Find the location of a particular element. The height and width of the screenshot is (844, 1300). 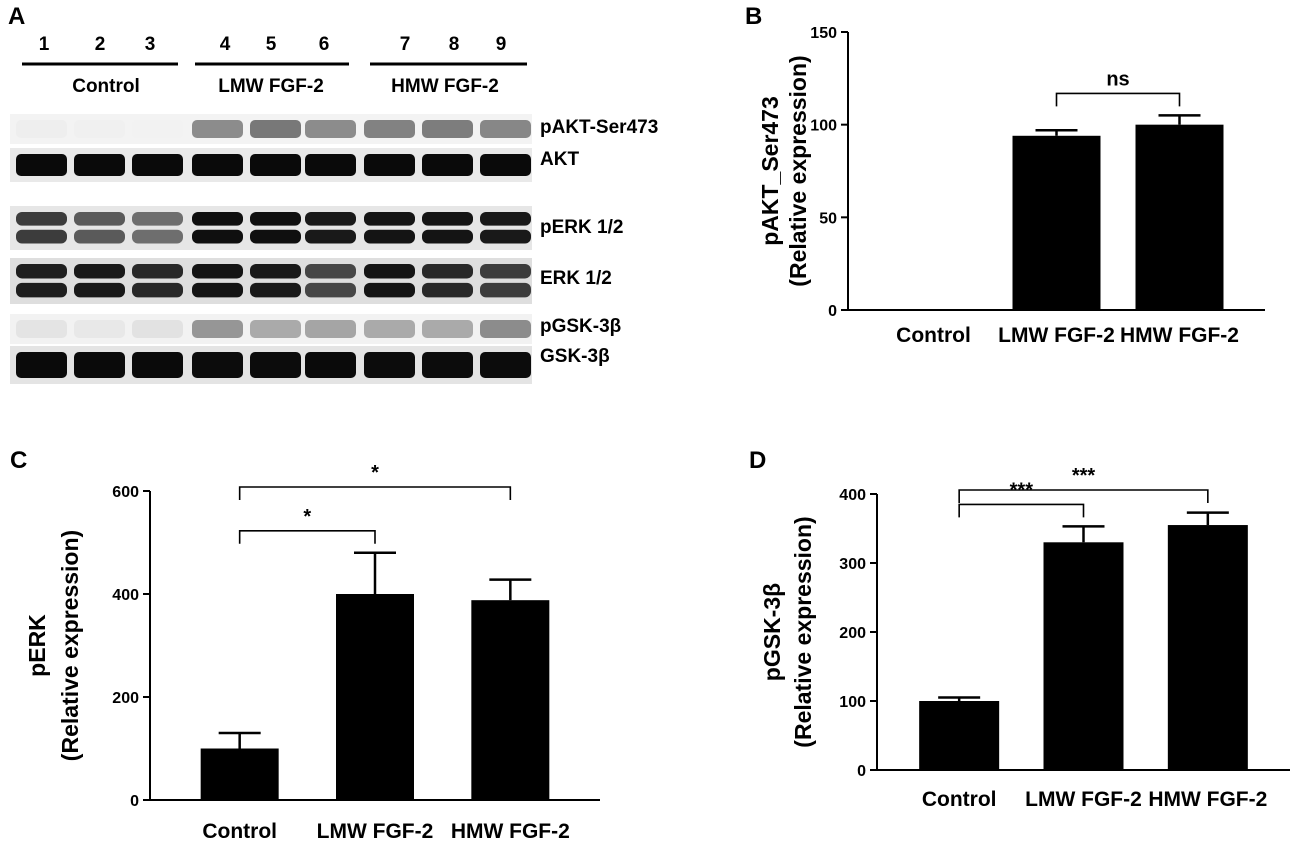

y-tick-label: 300 is located at coordinates (852, 564).